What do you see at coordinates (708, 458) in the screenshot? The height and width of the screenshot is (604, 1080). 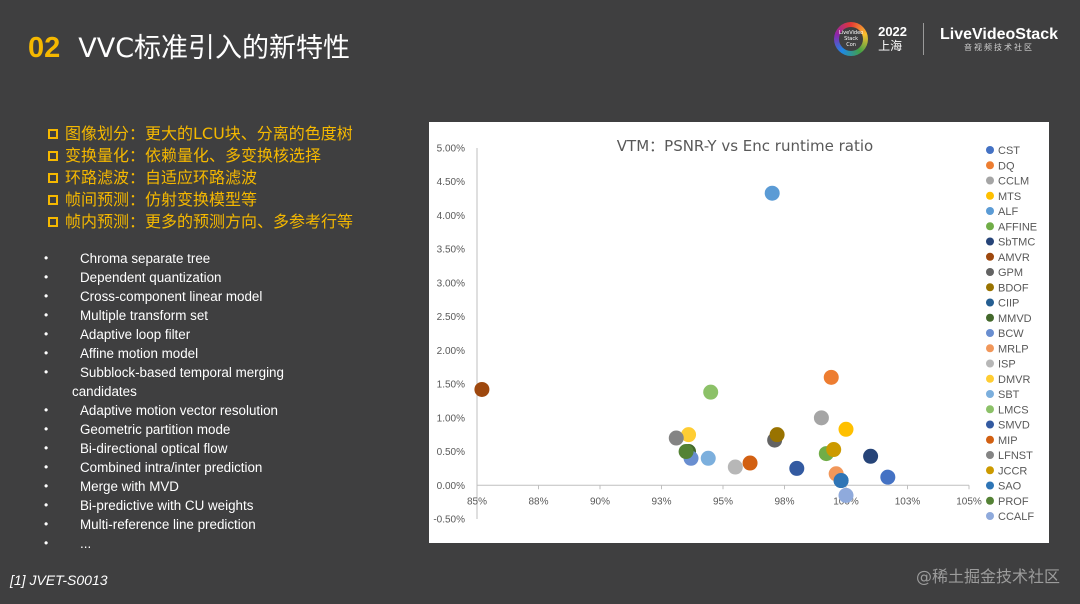 I see `data-point-sbt` at bounding box center [708, 458].